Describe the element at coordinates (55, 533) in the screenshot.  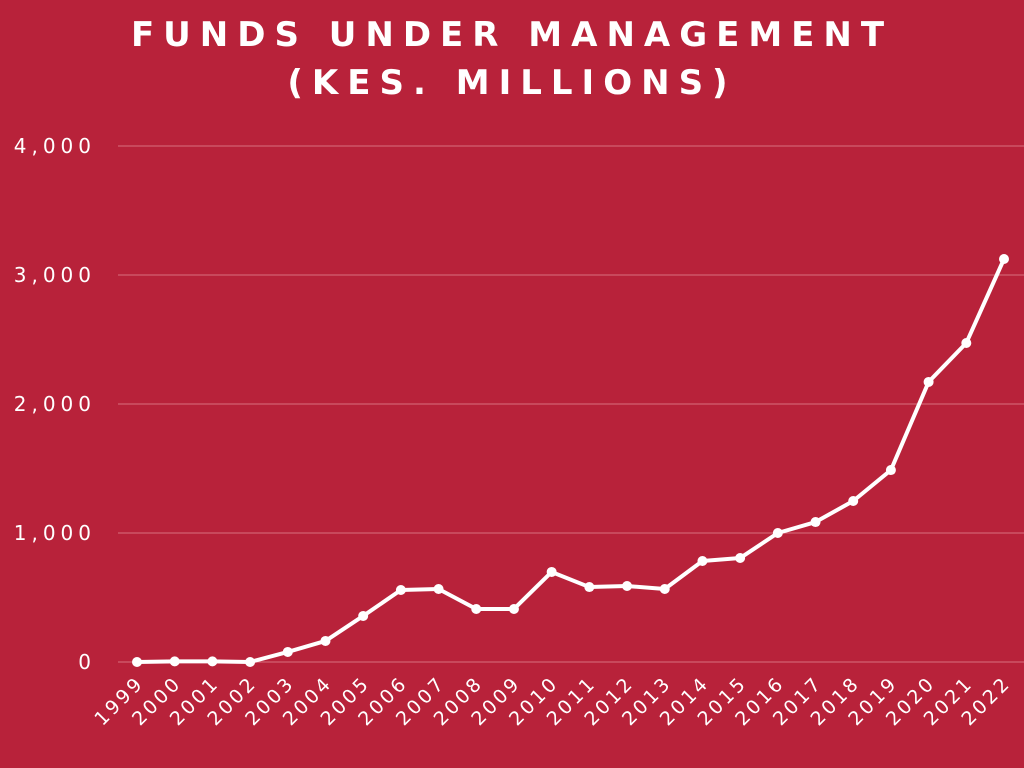
I see `y-tick-label: 1,000` at that location.